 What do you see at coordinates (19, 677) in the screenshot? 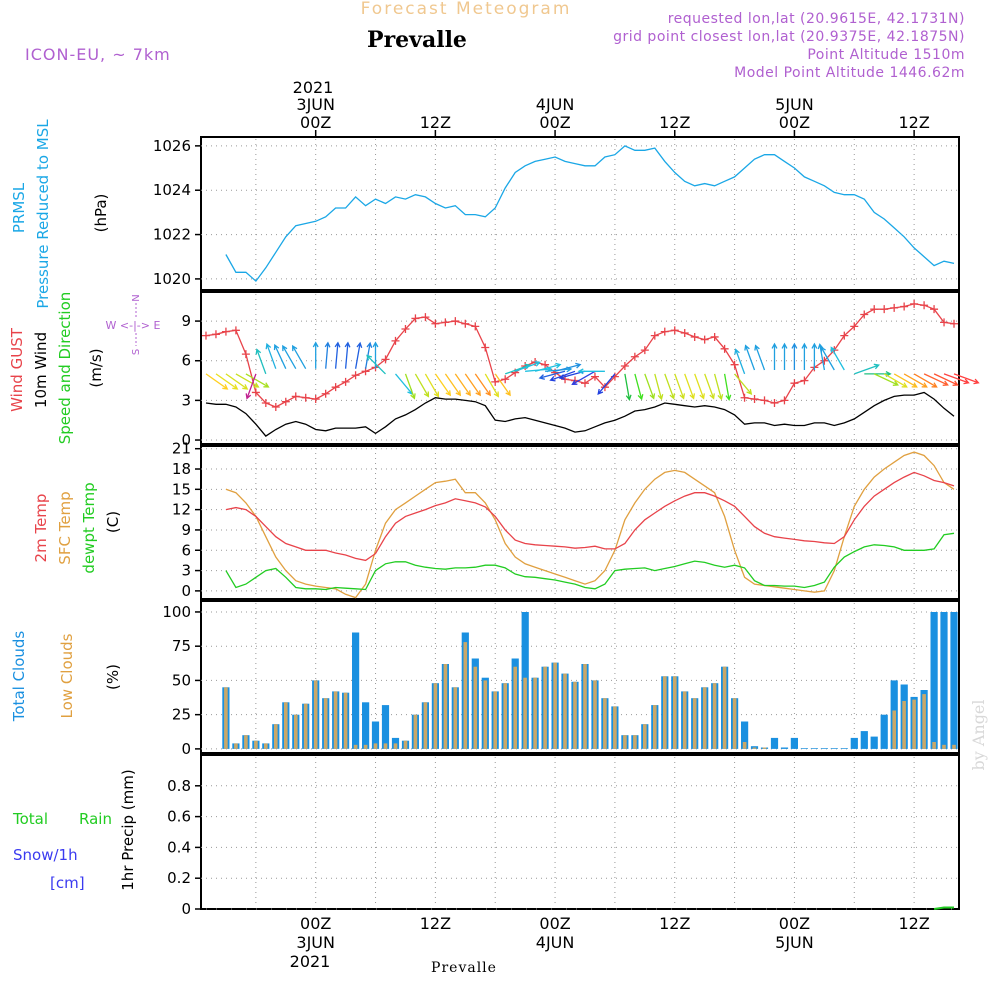
I see `clouds-total-label: Total Clouds` at bounding box center [19, 677].